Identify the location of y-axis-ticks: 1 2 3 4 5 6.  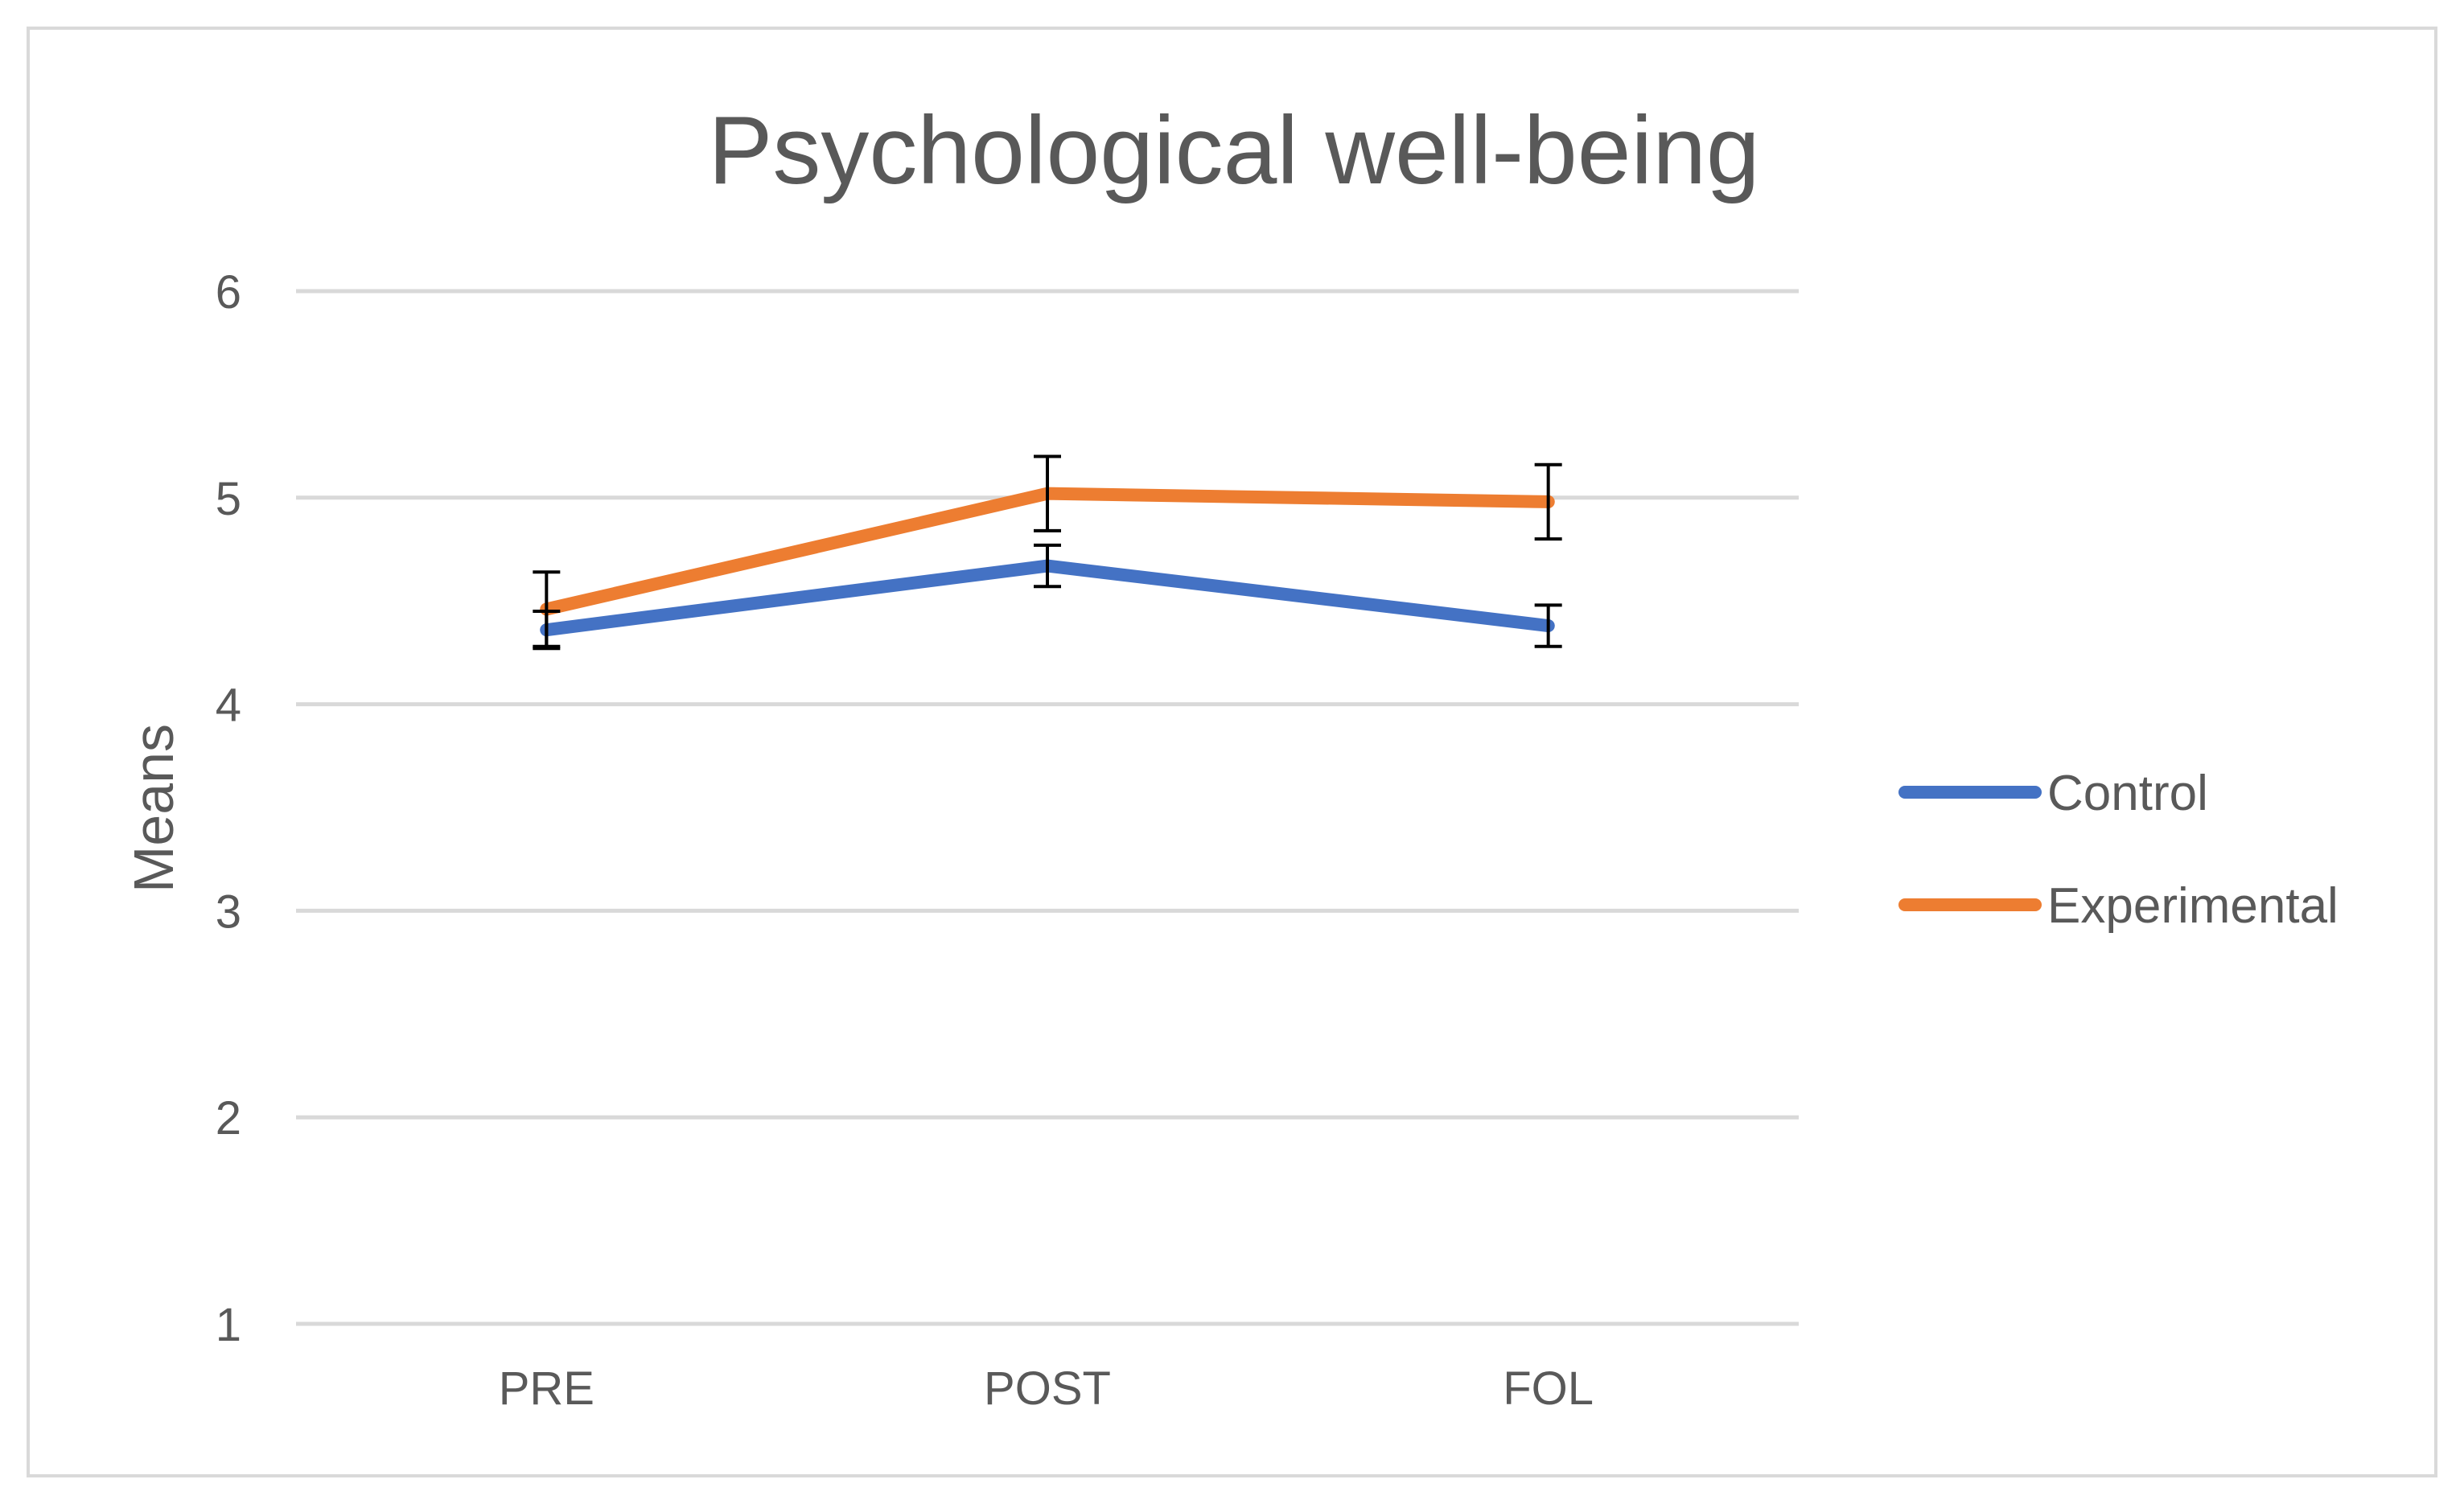
(228, 809).